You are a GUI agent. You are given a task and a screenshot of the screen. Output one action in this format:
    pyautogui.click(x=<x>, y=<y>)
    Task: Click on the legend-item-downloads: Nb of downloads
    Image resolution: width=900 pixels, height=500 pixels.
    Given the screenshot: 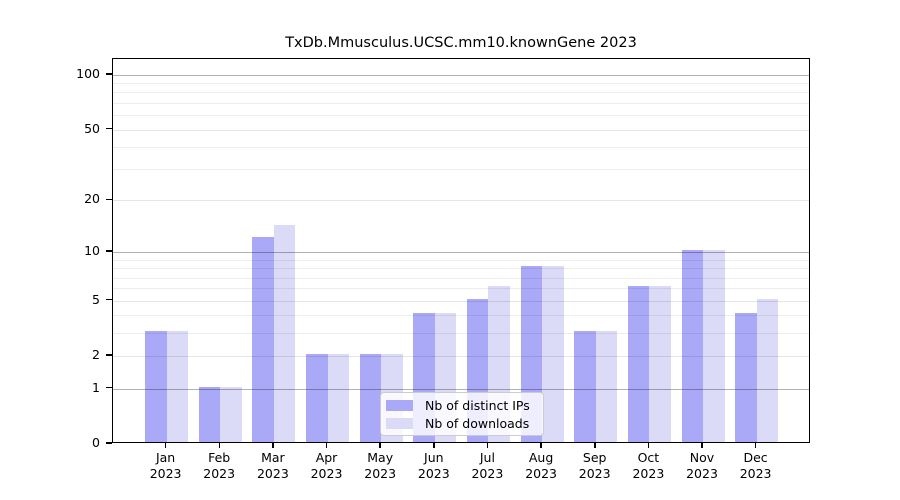 What is the action you would take?
    pyautogui.click(x=464, y=423)
    